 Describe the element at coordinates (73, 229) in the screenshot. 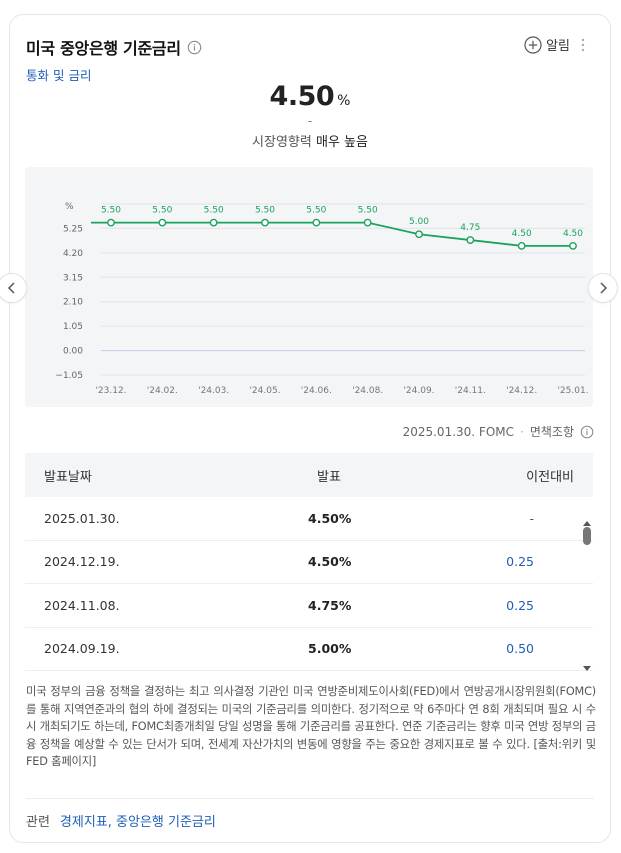

I see `y-tick-label: 5.25` at that location.